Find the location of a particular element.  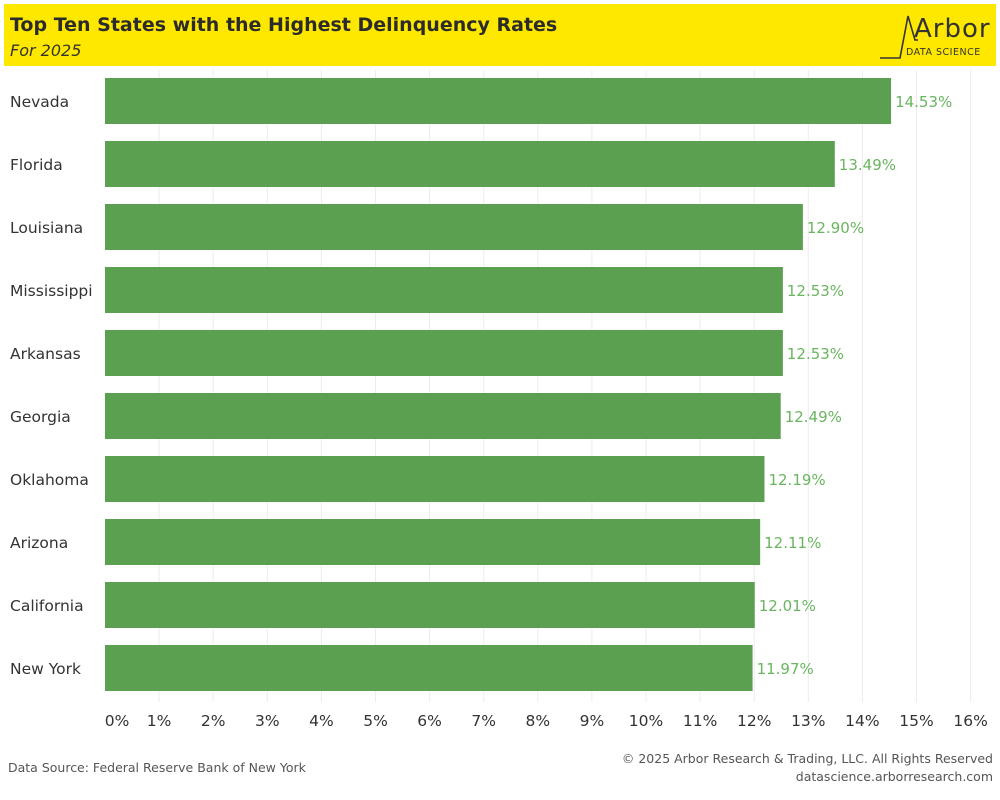

category-label: Louisiana is located at coordinates (46, 228).